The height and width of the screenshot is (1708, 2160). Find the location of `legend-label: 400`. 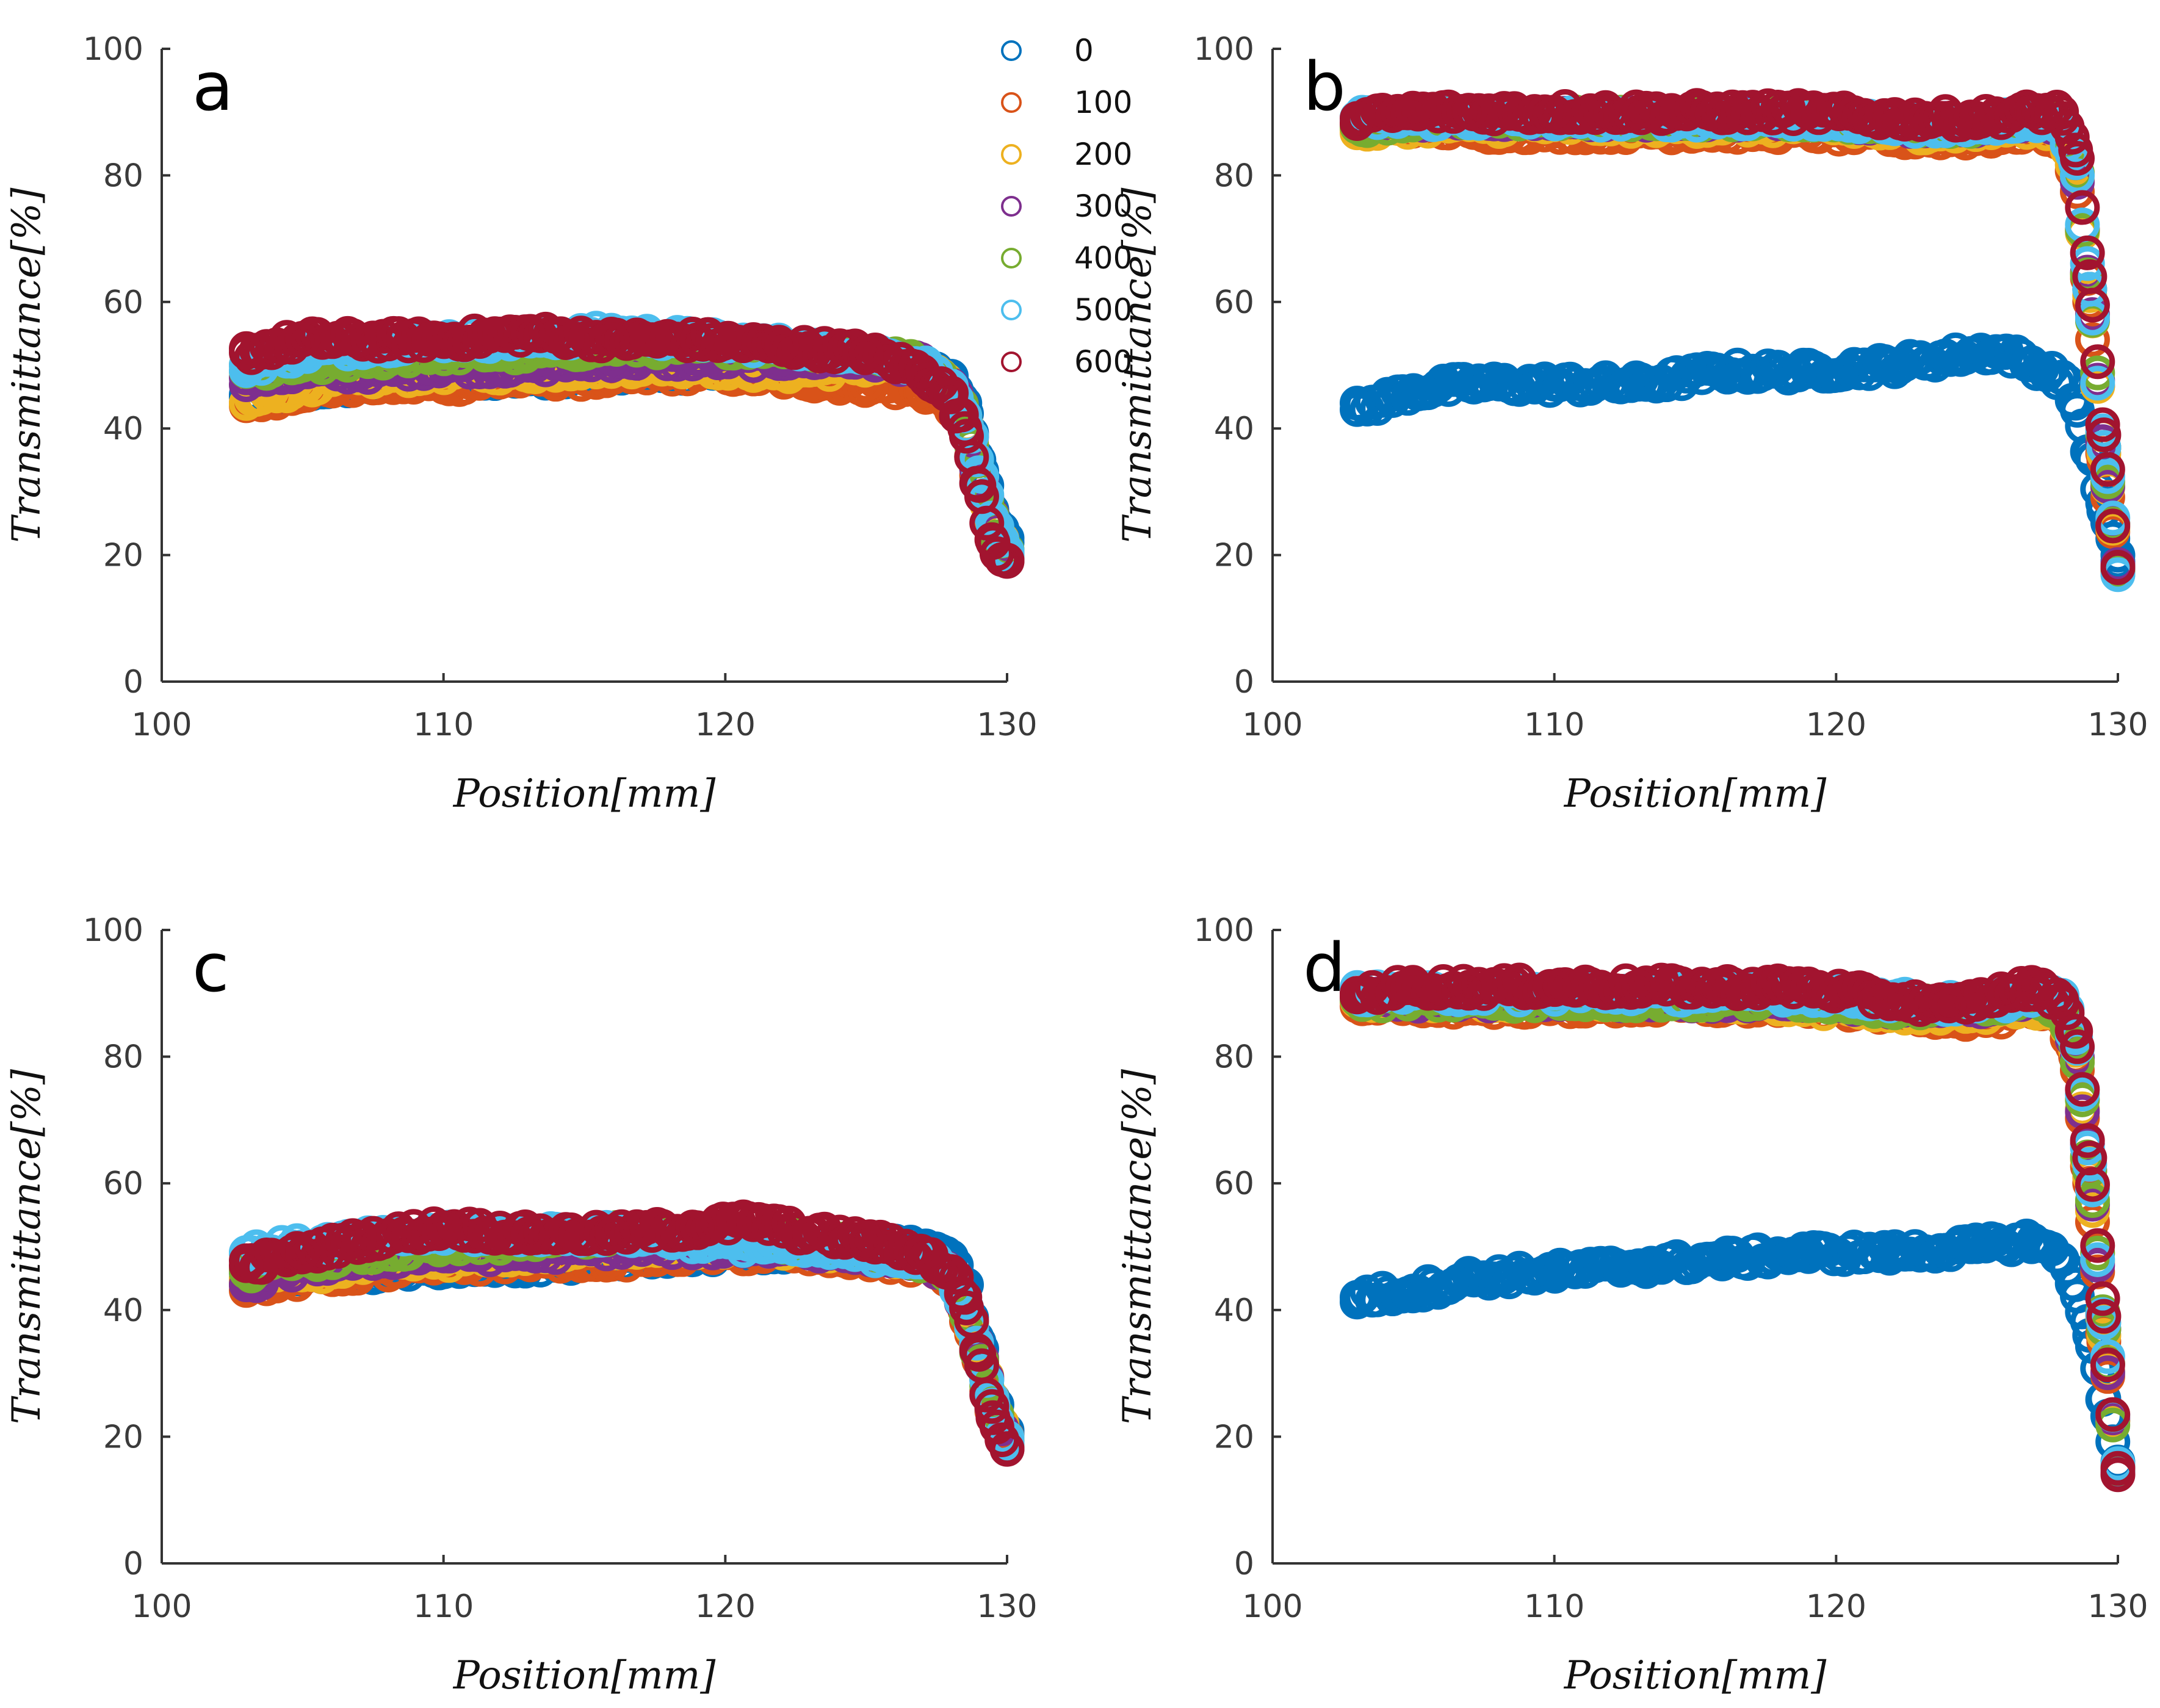

legend-label: 400 is located at coordinates (1103, 258).